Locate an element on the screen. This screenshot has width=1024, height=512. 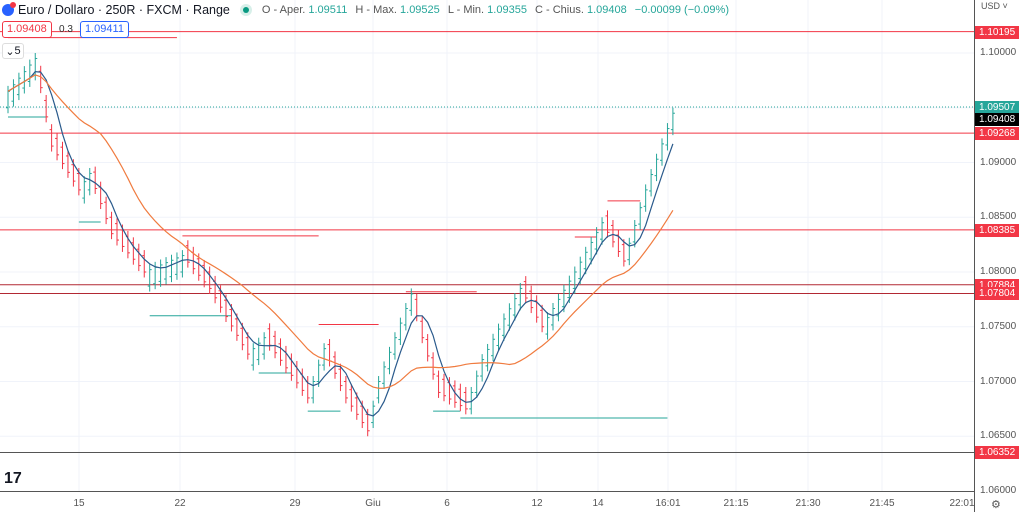
price-tick: 1.08000 is located at coordinates (998, 271).